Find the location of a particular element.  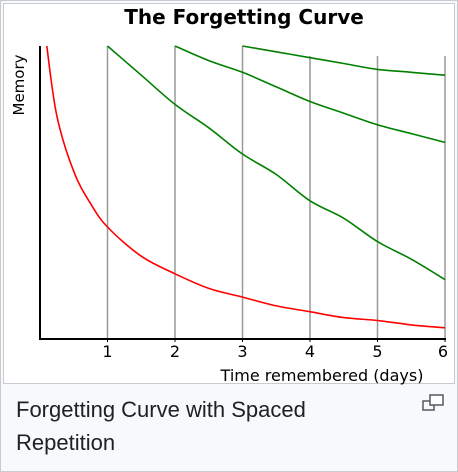

chart-title: The Forgetting Curve is located at coordinates (244, 17).